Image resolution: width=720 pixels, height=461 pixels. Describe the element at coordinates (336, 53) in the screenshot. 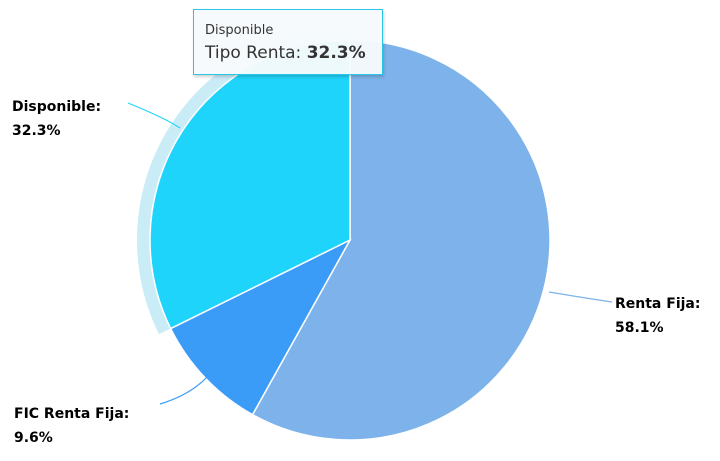

I see `tooltip-value: 32.3%` at that location.